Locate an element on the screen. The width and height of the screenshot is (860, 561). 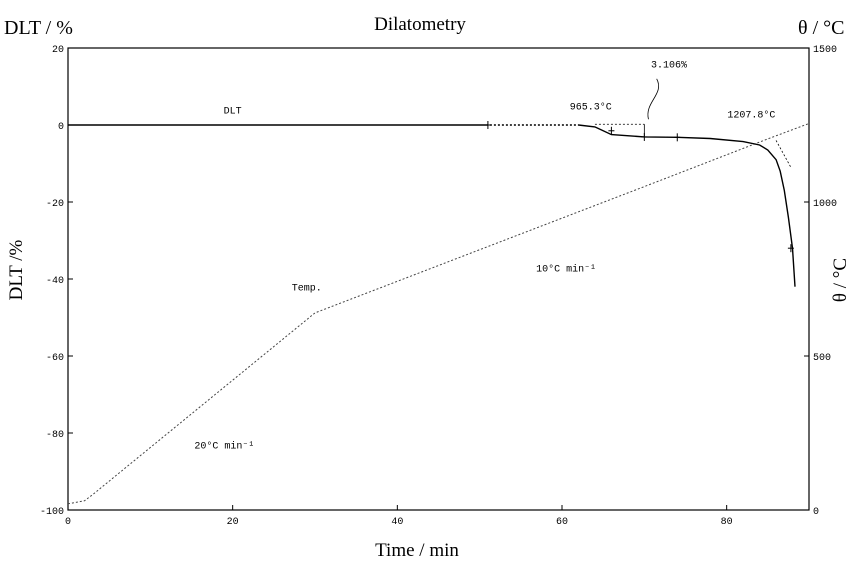
x-axis-label: Time / min is located at coordinates (417, 550).